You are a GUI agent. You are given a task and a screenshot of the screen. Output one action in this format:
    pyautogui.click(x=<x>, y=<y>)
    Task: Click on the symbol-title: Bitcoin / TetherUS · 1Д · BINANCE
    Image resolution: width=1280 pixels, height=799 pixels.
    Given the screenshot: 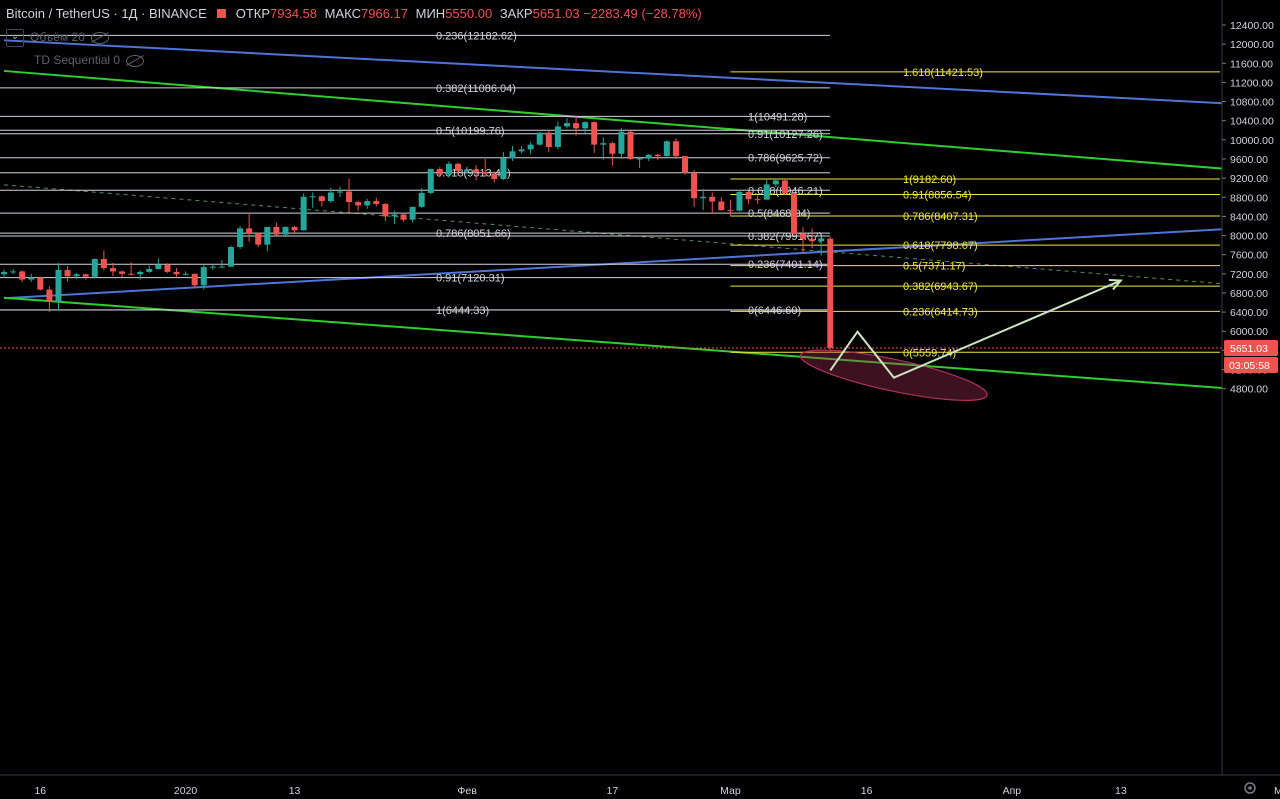 What is the action you would take?
    pyautogui.click(x=106, y=13)
    